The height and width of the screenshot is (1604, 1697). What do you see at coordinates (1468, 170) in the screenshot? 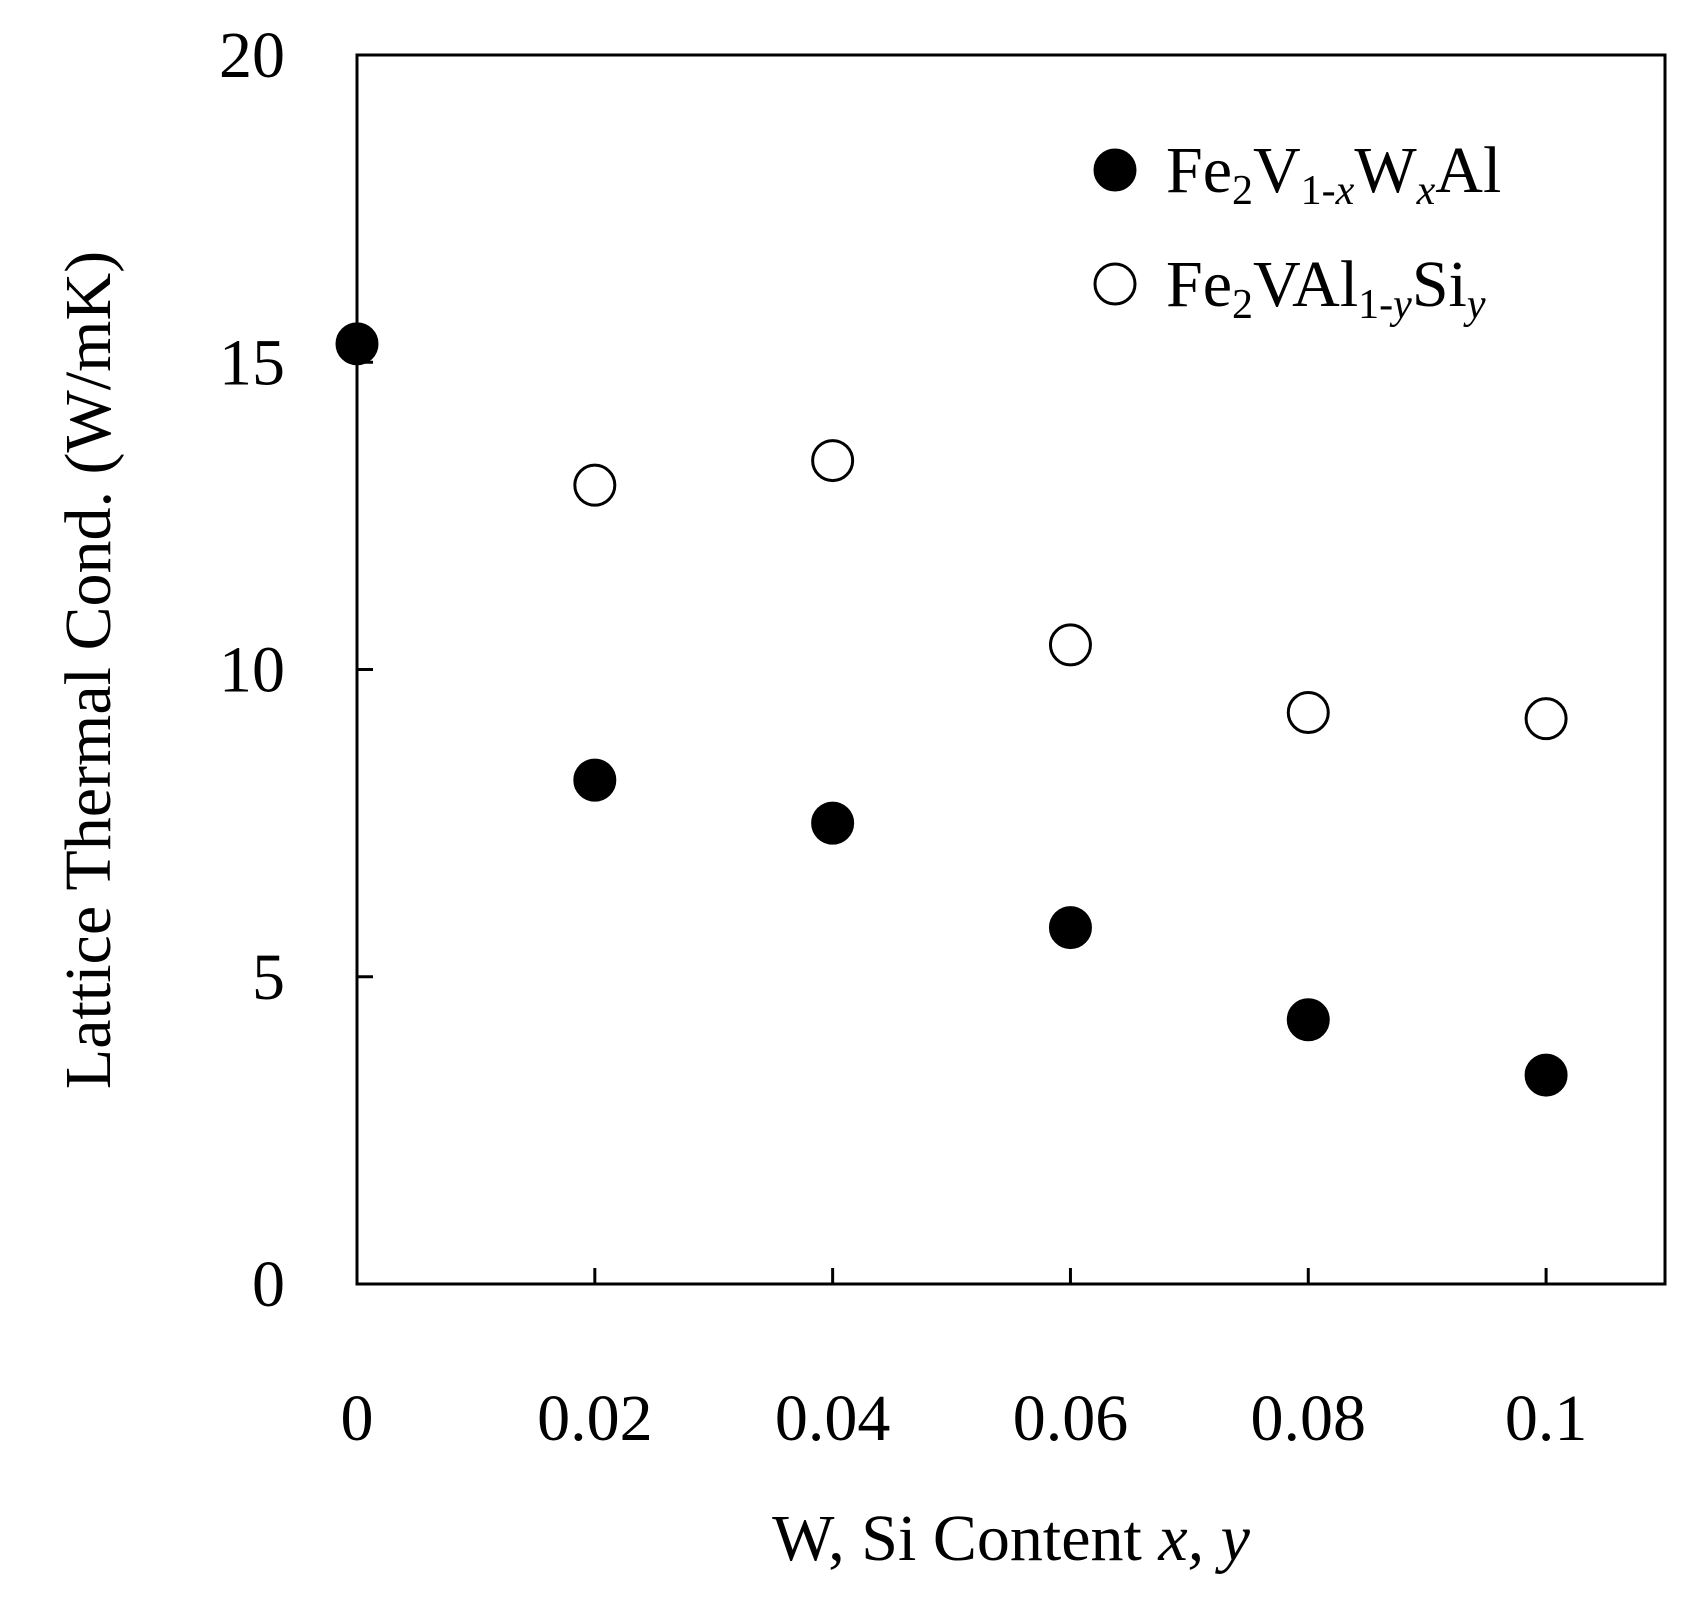
I see `legend-1-part-4: Al` at bounding box center [1468, 170].